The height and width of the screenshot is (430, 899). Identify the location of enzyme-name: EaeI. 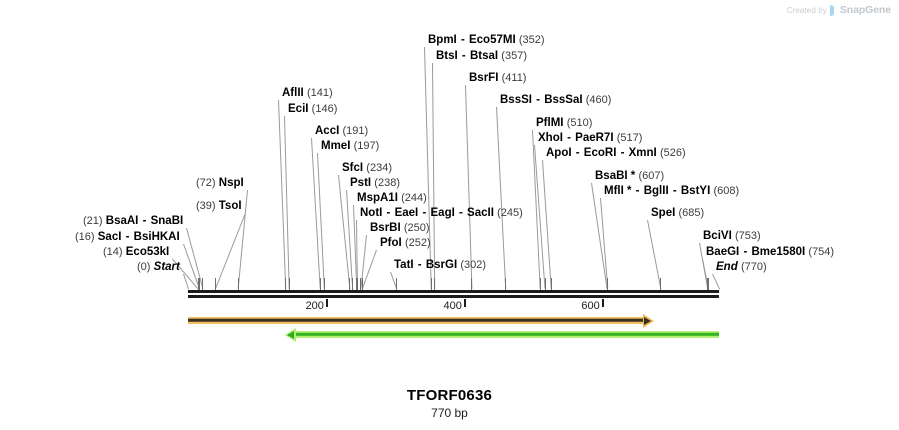
(406, 213).